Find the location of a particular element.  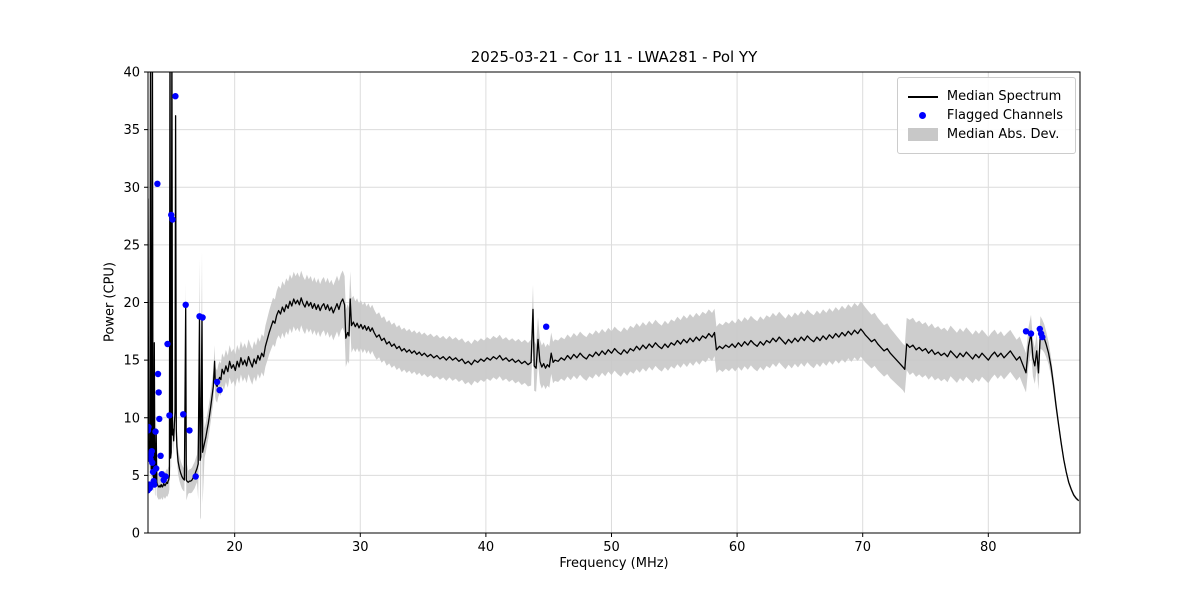

y-tick-label: 10 is located at coordinates (131, 418).